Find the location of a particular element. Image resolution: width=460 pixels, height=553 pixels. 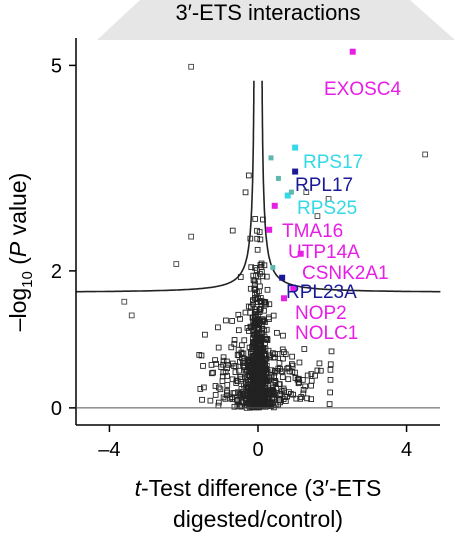

x-tick-label-2: 4 is located at coordinates (406, 450).